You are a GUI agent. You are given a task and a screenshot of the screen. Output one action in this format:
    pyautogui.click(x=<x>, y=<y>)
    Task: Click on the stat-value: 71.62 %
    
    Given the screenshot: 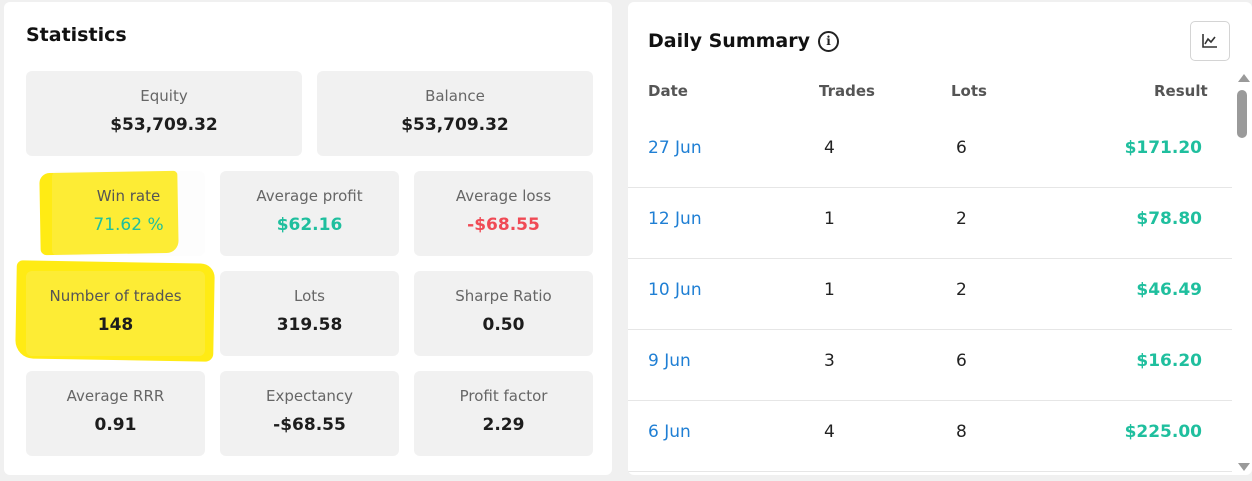 What is the action you would take?
    pyautogui.click(x=128, y=225)
    